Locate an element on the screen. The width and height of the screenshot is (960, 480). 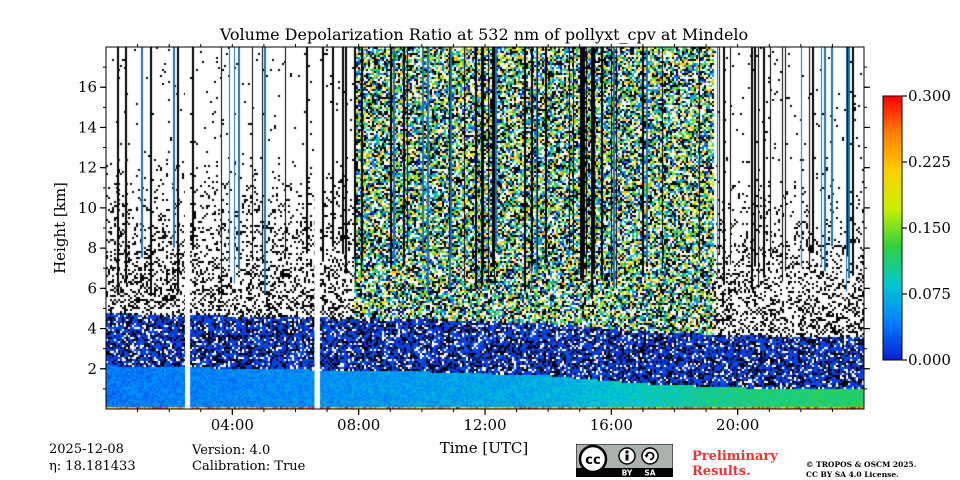
copyright-line-1: © TROPOS & OSCM 2025. is located at coordinates (861, 464).